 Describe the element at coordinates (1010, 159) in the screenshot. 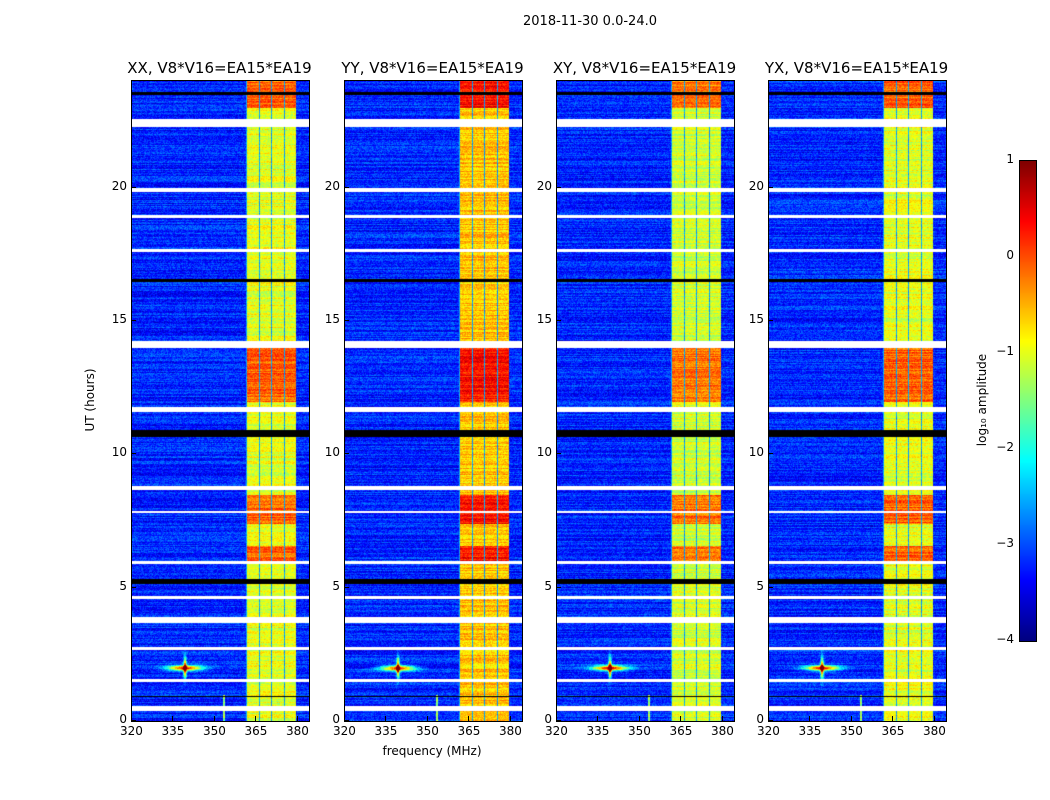

I see `colorbar-tick-label: 1` at that location.